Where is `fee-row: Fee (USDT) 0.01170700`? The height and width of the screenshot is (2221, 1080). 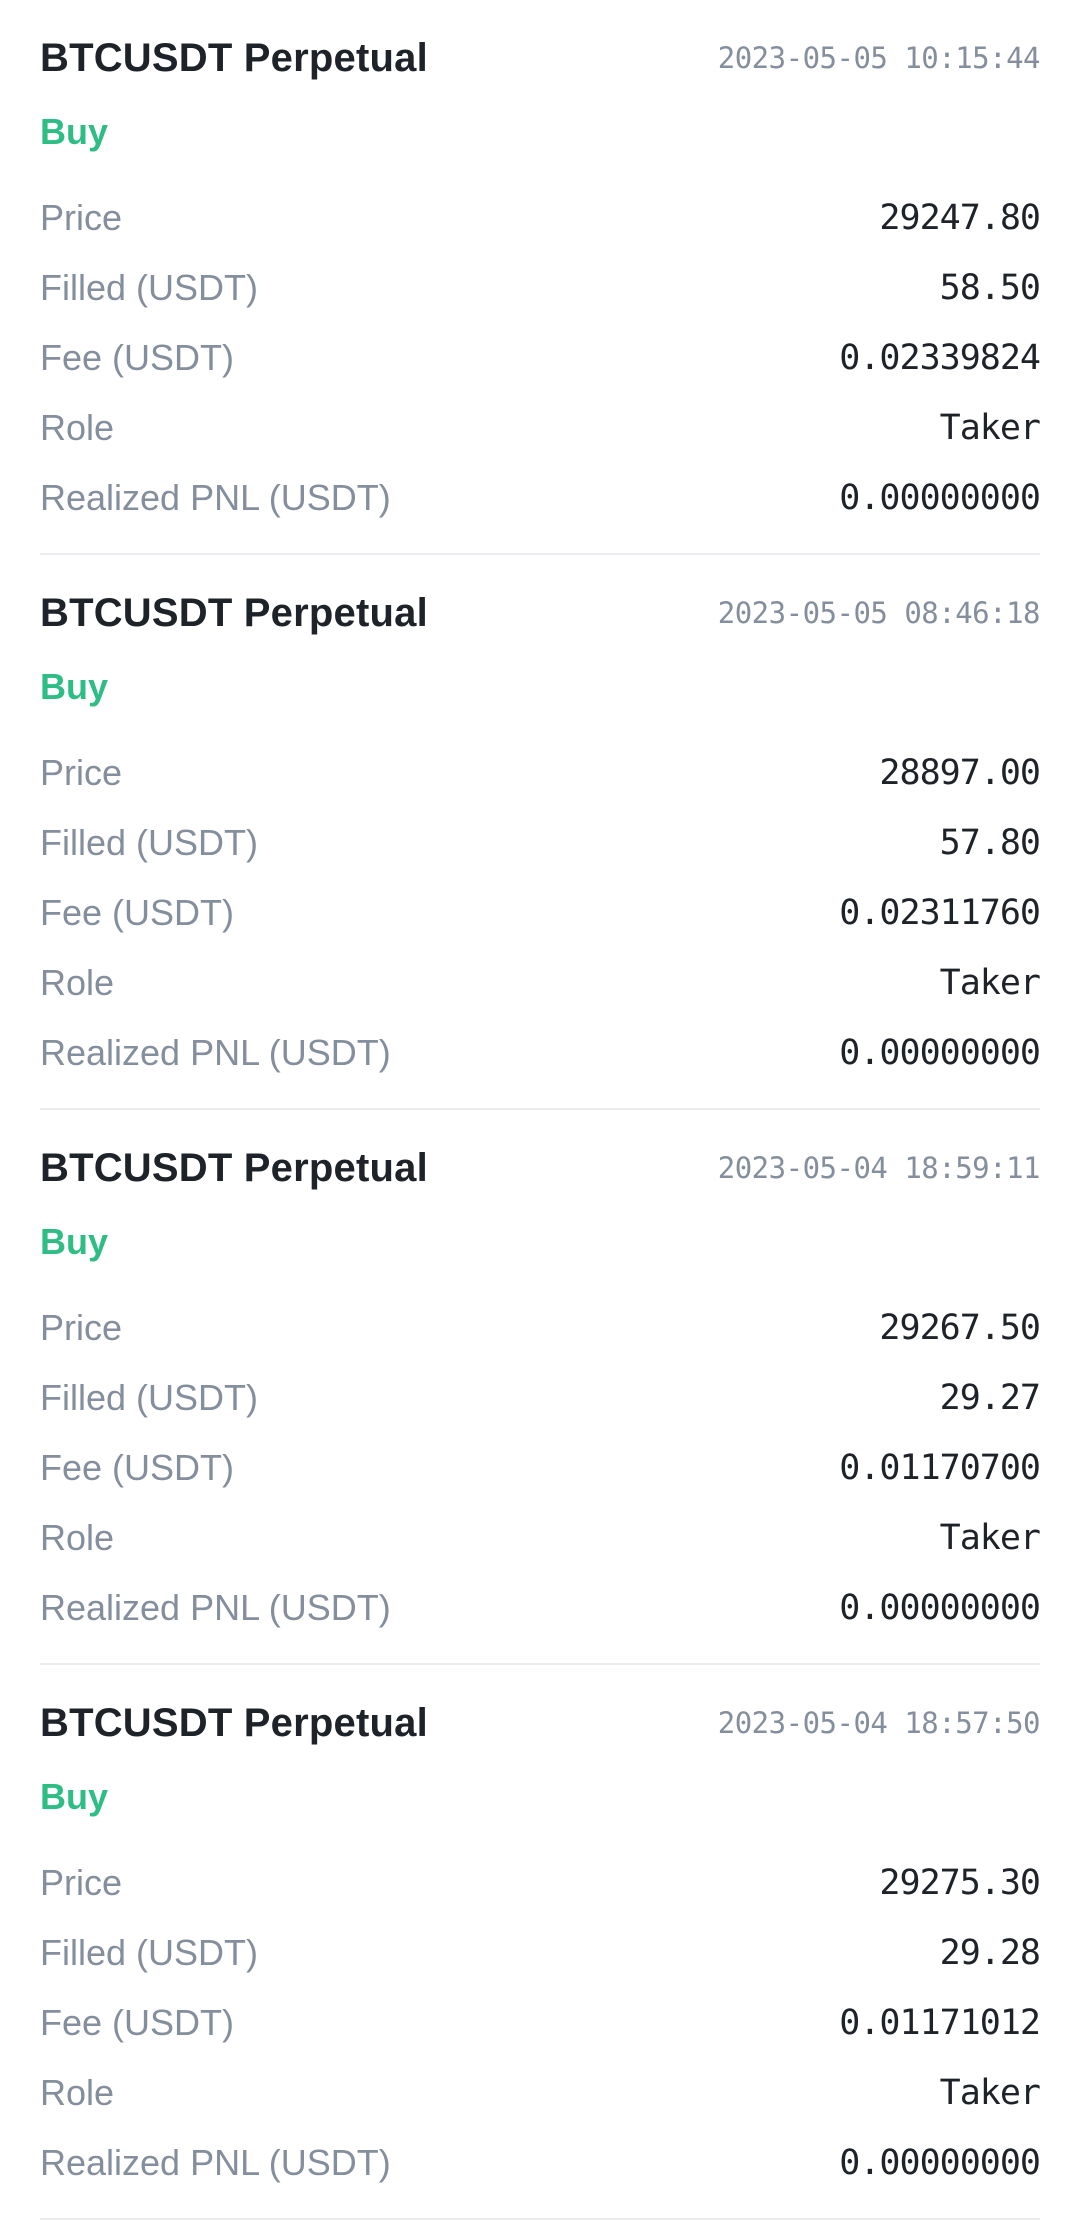 fee-row: Fee (USDT) 0.01170700 is located at coordinates (540, 1477).